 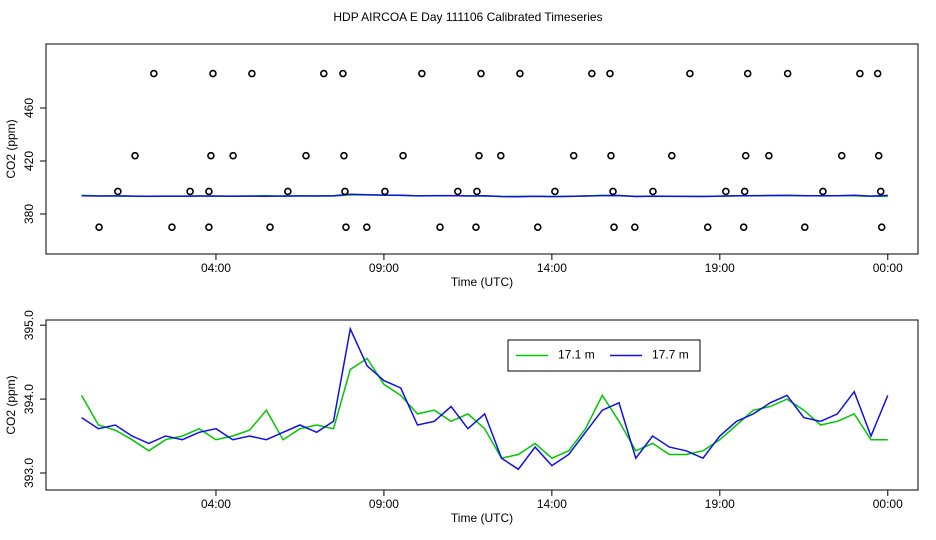 I want to click on y-tick-label: 380, so click(x=29, y=214).